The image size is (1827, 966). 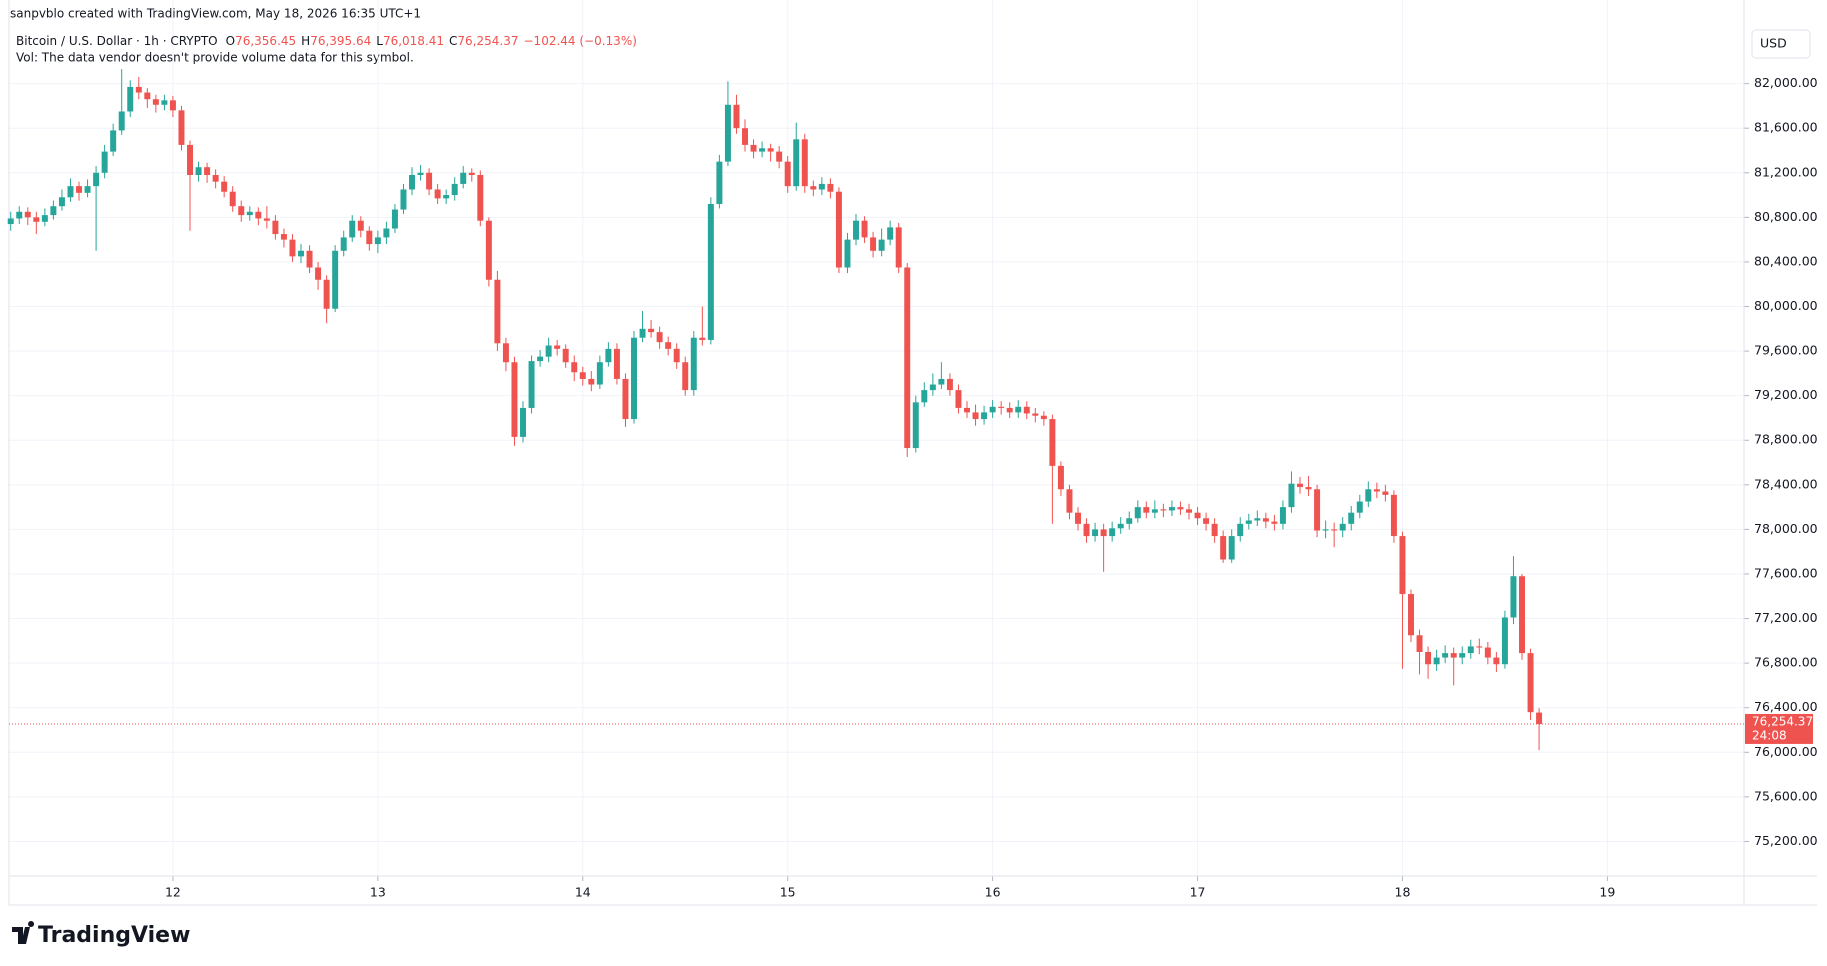 What do you see at coordinates (413, 41) in the screenshot?
I see `legend-value: 76,018.41` at bounding box center [413, 41].